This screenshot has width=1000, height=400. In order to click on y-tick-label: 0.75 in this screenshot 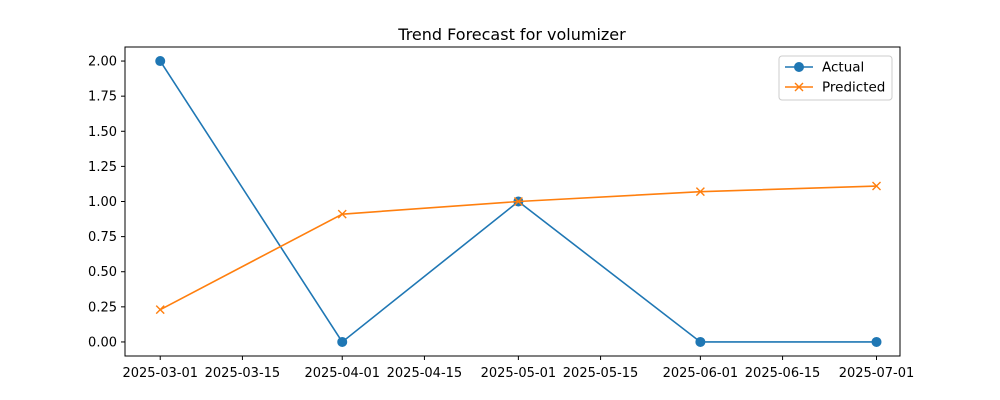, I will do `click(102, 237)`.